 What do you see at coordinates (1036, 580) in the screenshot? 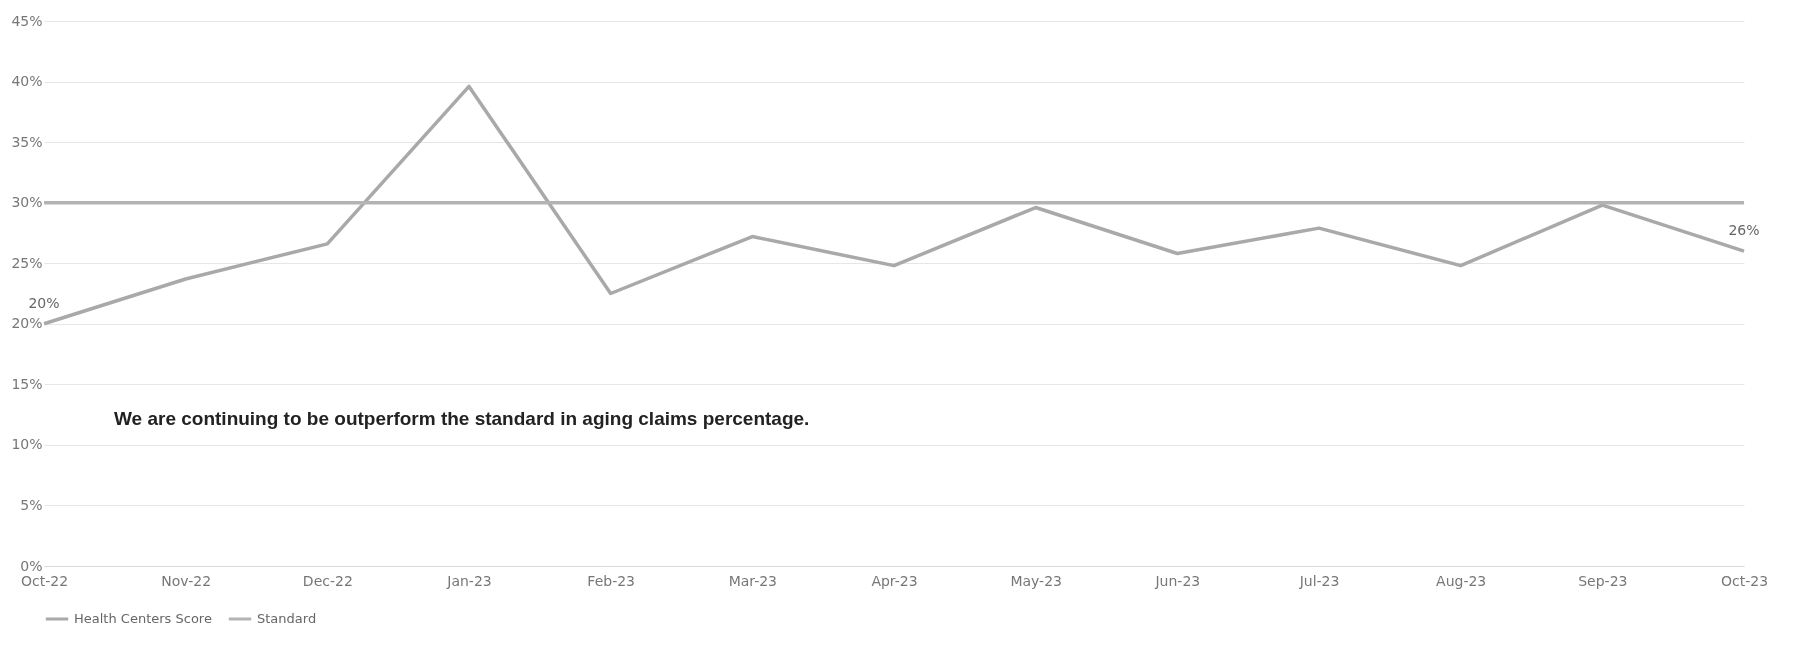
I see `x-tick-label: May-23` at bounding box center [1036, 580].